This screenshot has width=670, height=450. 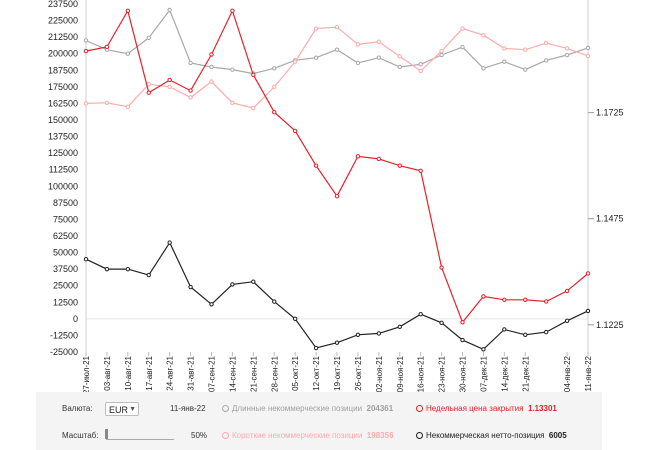 What do you see at coordinates (316, 372) in the screenshot?
I see `x-tick-label: 12-окт-21` at bounding box center [316, 372].